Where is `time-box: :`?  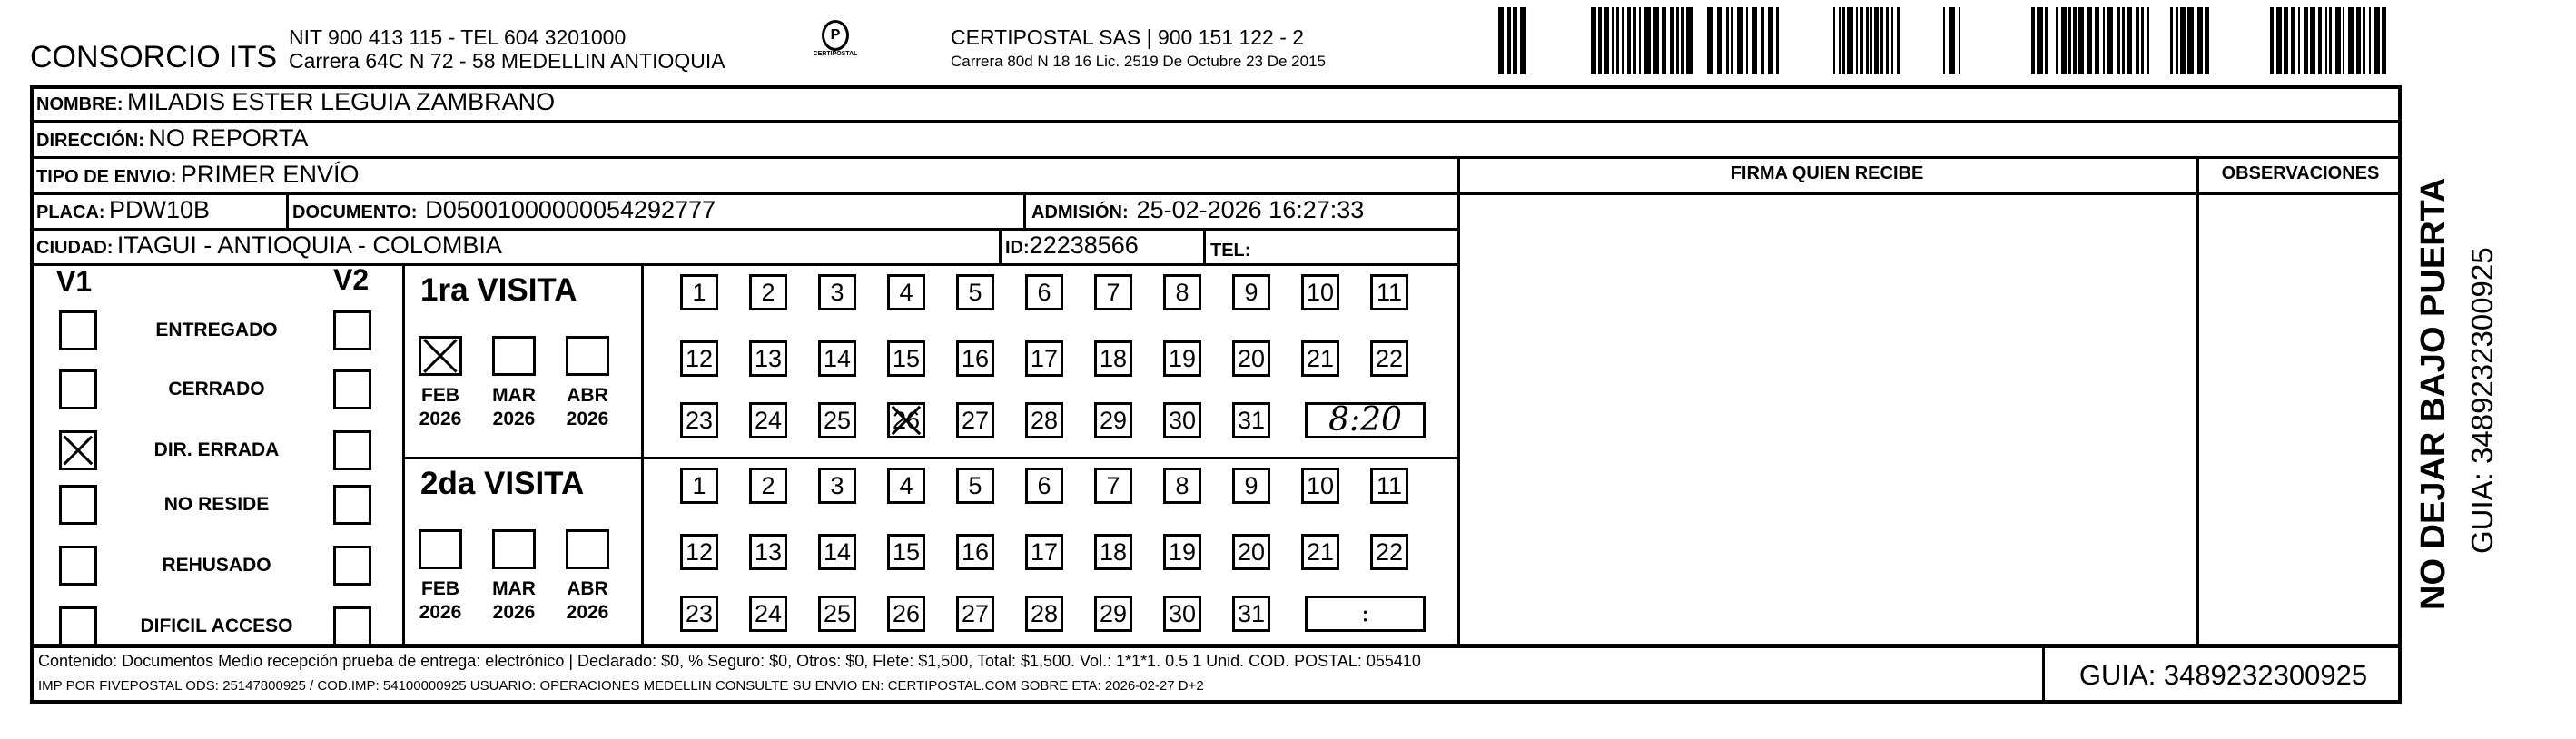 time-box: : is located at coordinates (1365, 614).